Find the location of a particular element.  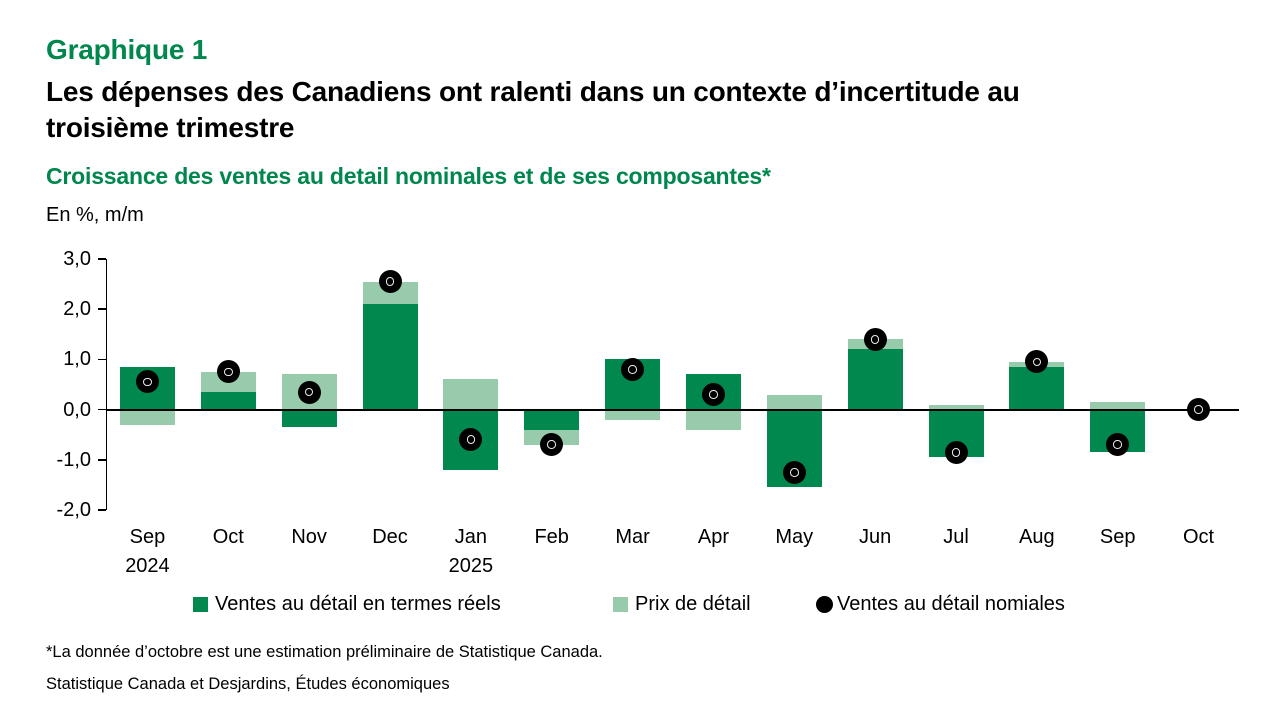

x-axis-label: Nov is located at coordinates (309, 537).